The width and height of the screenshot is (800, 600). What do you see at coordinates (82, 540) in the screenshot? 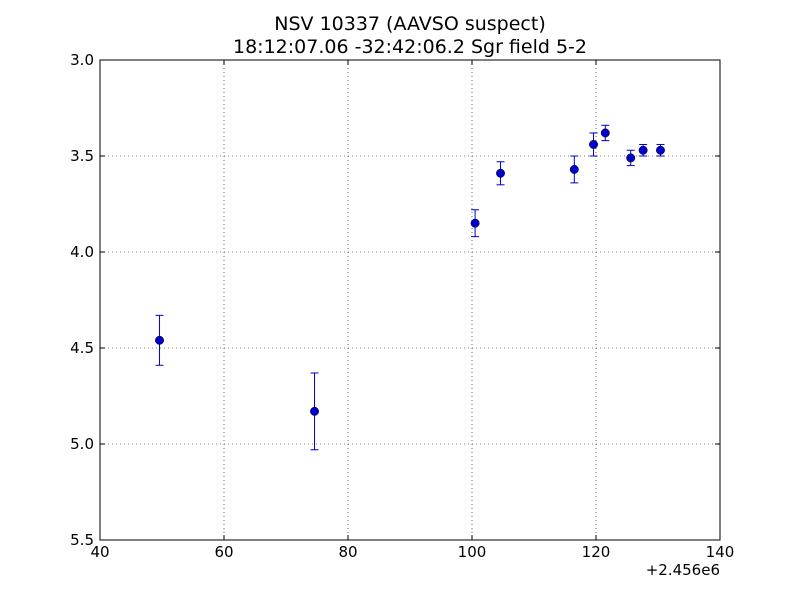
I see `y-tick-label: 5.5` at bounding box center [82, 540].